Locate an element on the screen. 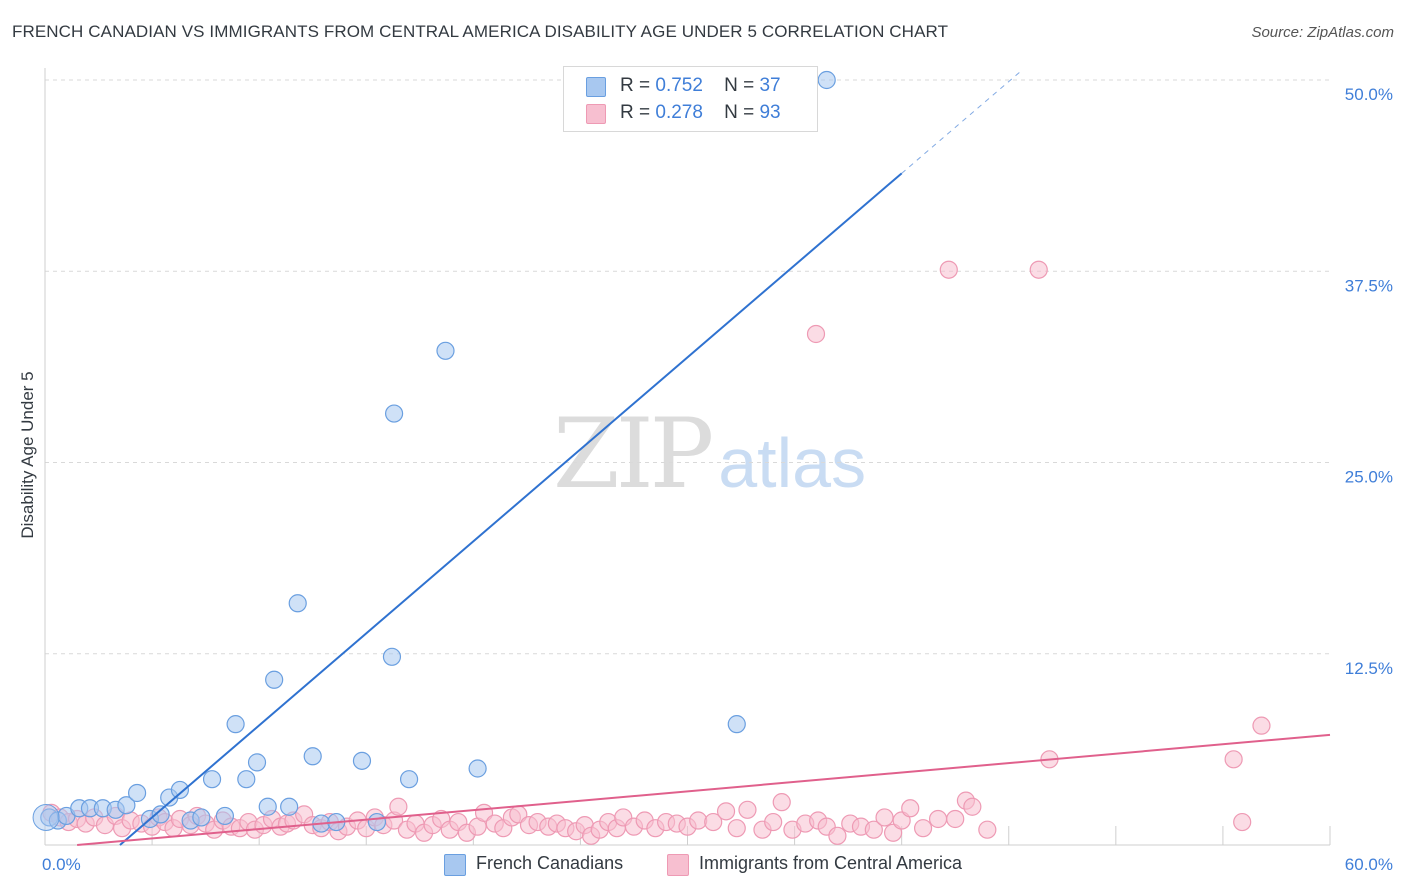  data-point-cluster is located at coordinates (46, 817).